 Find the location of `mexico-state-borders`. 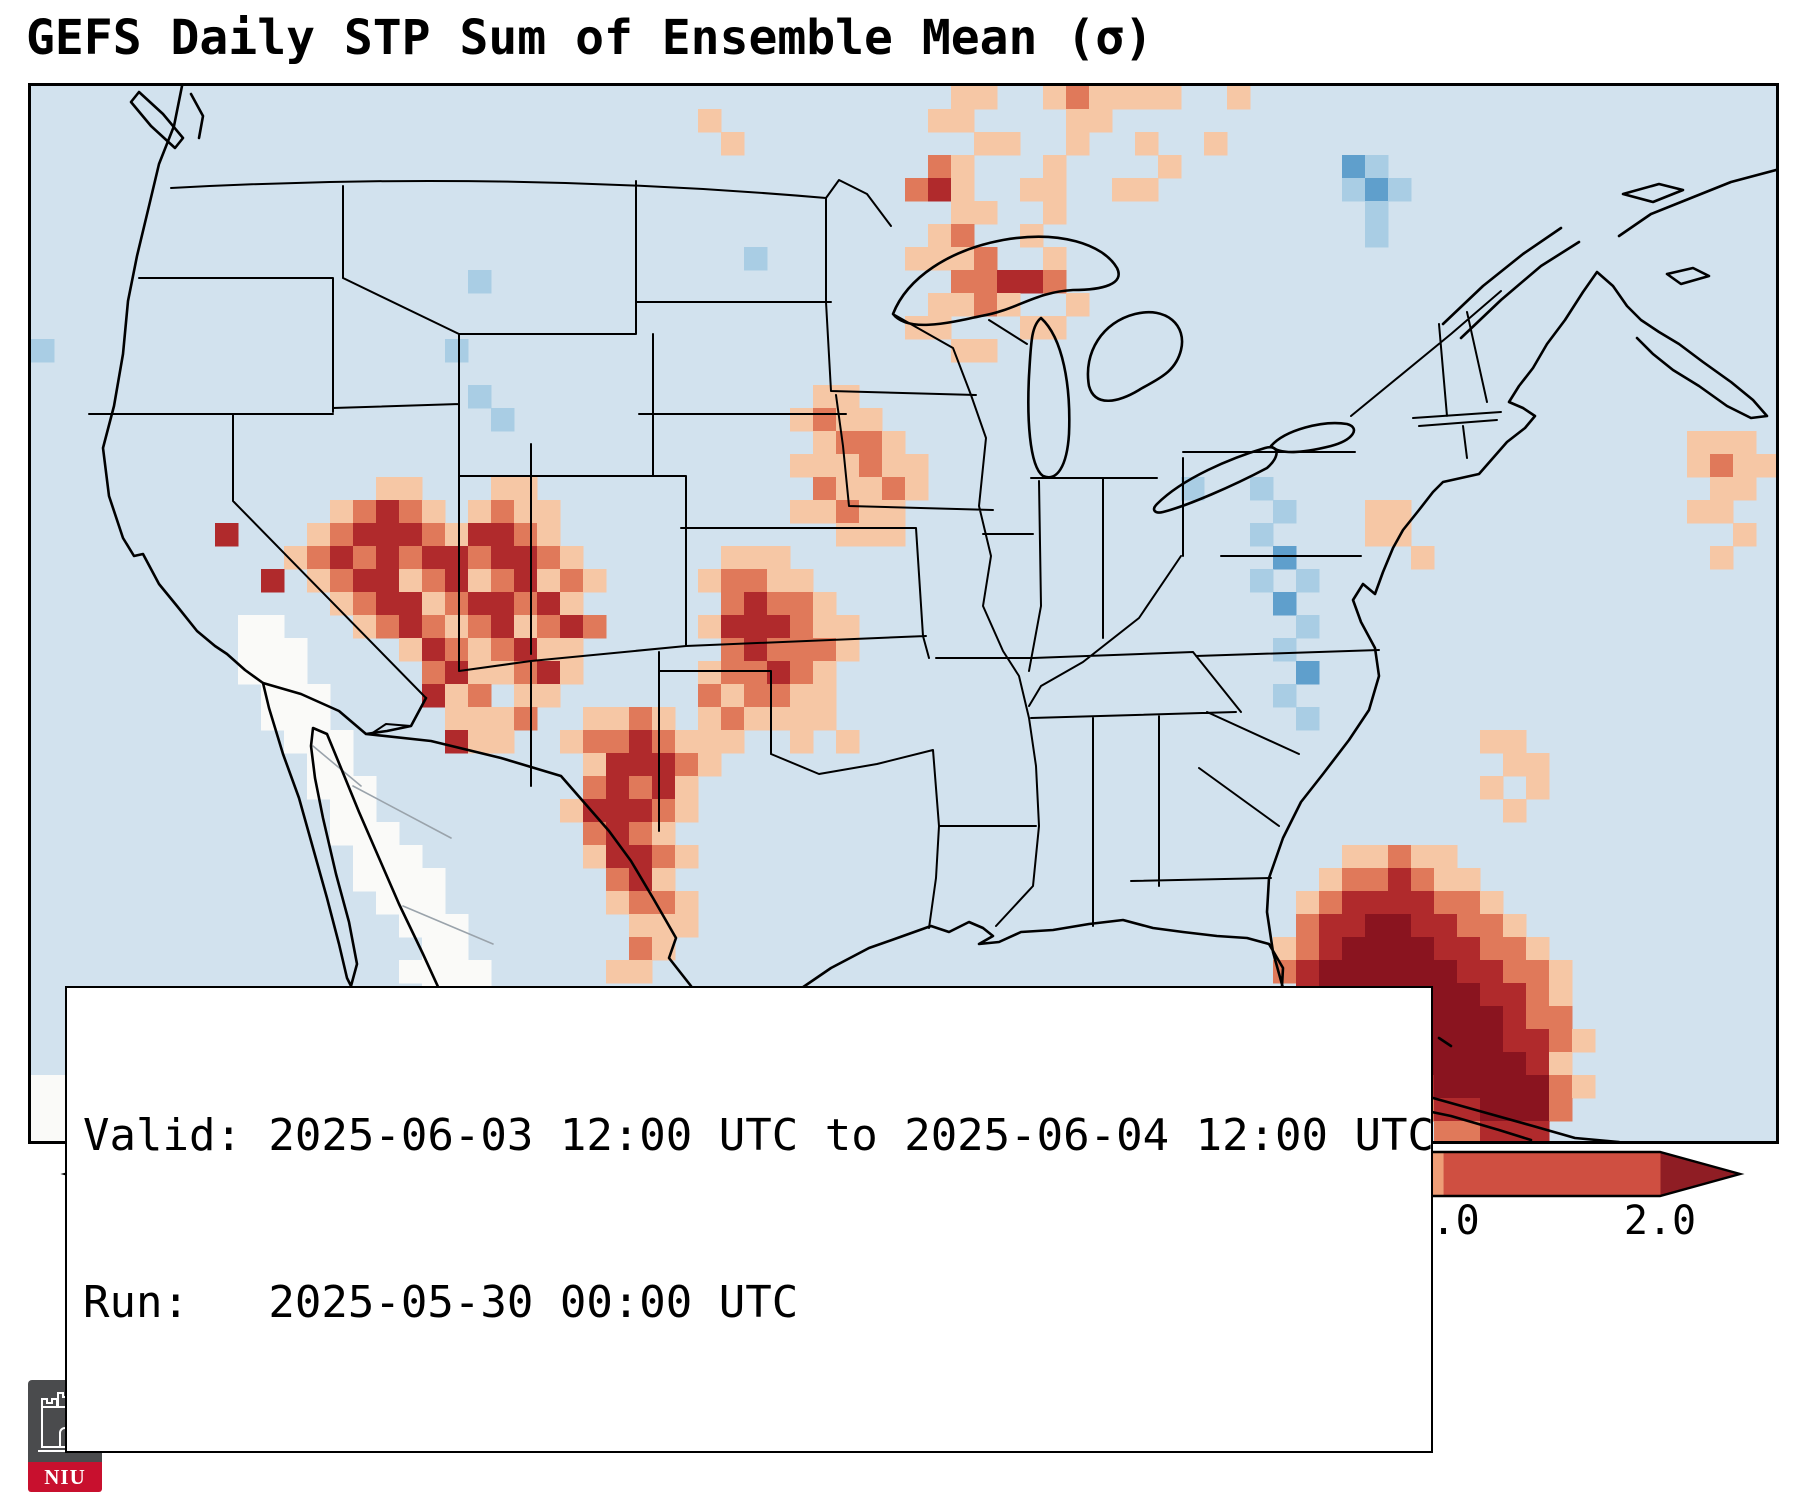

mexico-state-borders is located at coordinates (429, 906).